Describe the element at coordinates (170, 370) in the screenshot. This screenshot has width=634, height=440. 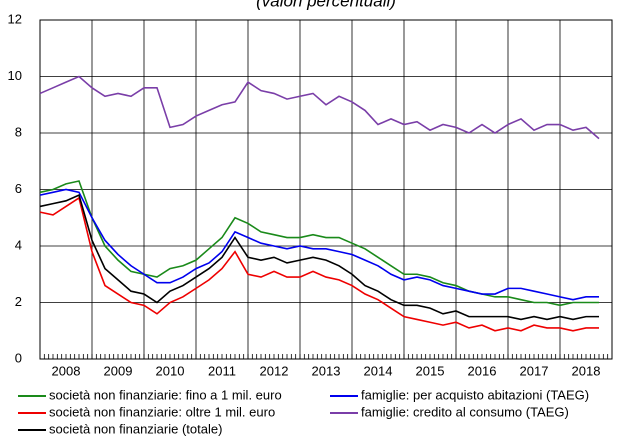
I see `x-tick-label: 2010` at that location.